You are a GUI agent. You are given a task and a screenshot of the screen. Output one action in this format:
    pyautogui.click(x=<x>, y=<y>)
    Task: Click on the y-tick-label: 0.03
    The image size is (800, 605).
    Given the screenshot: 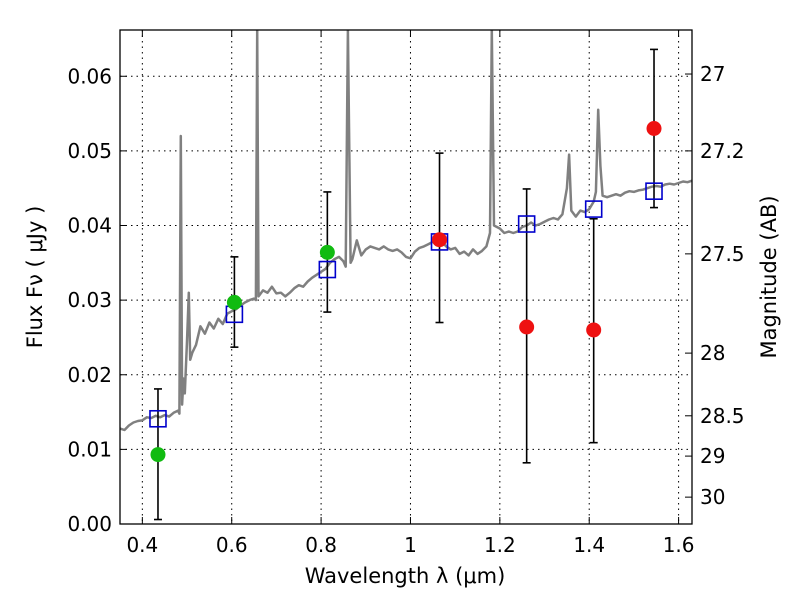 What is the action you would take?
    pyautogui.click(x=89, y=300)
    